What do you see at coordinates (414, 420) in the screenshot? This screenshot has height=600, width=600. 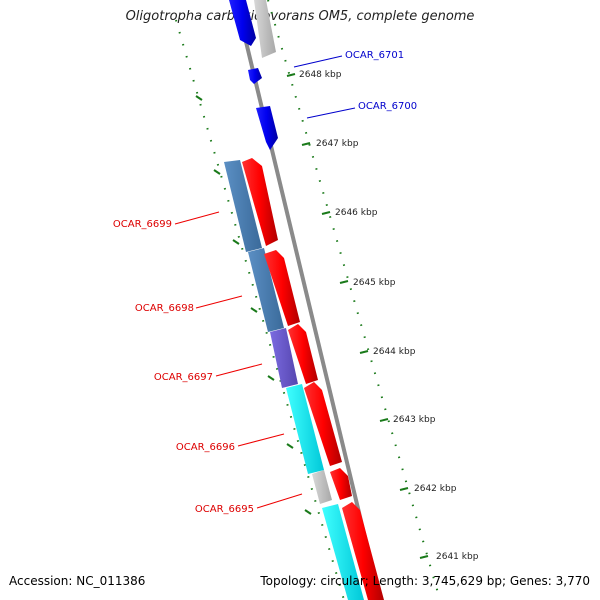 I see `svg-text: 2643 kbp` at bounding box center [414, 420].